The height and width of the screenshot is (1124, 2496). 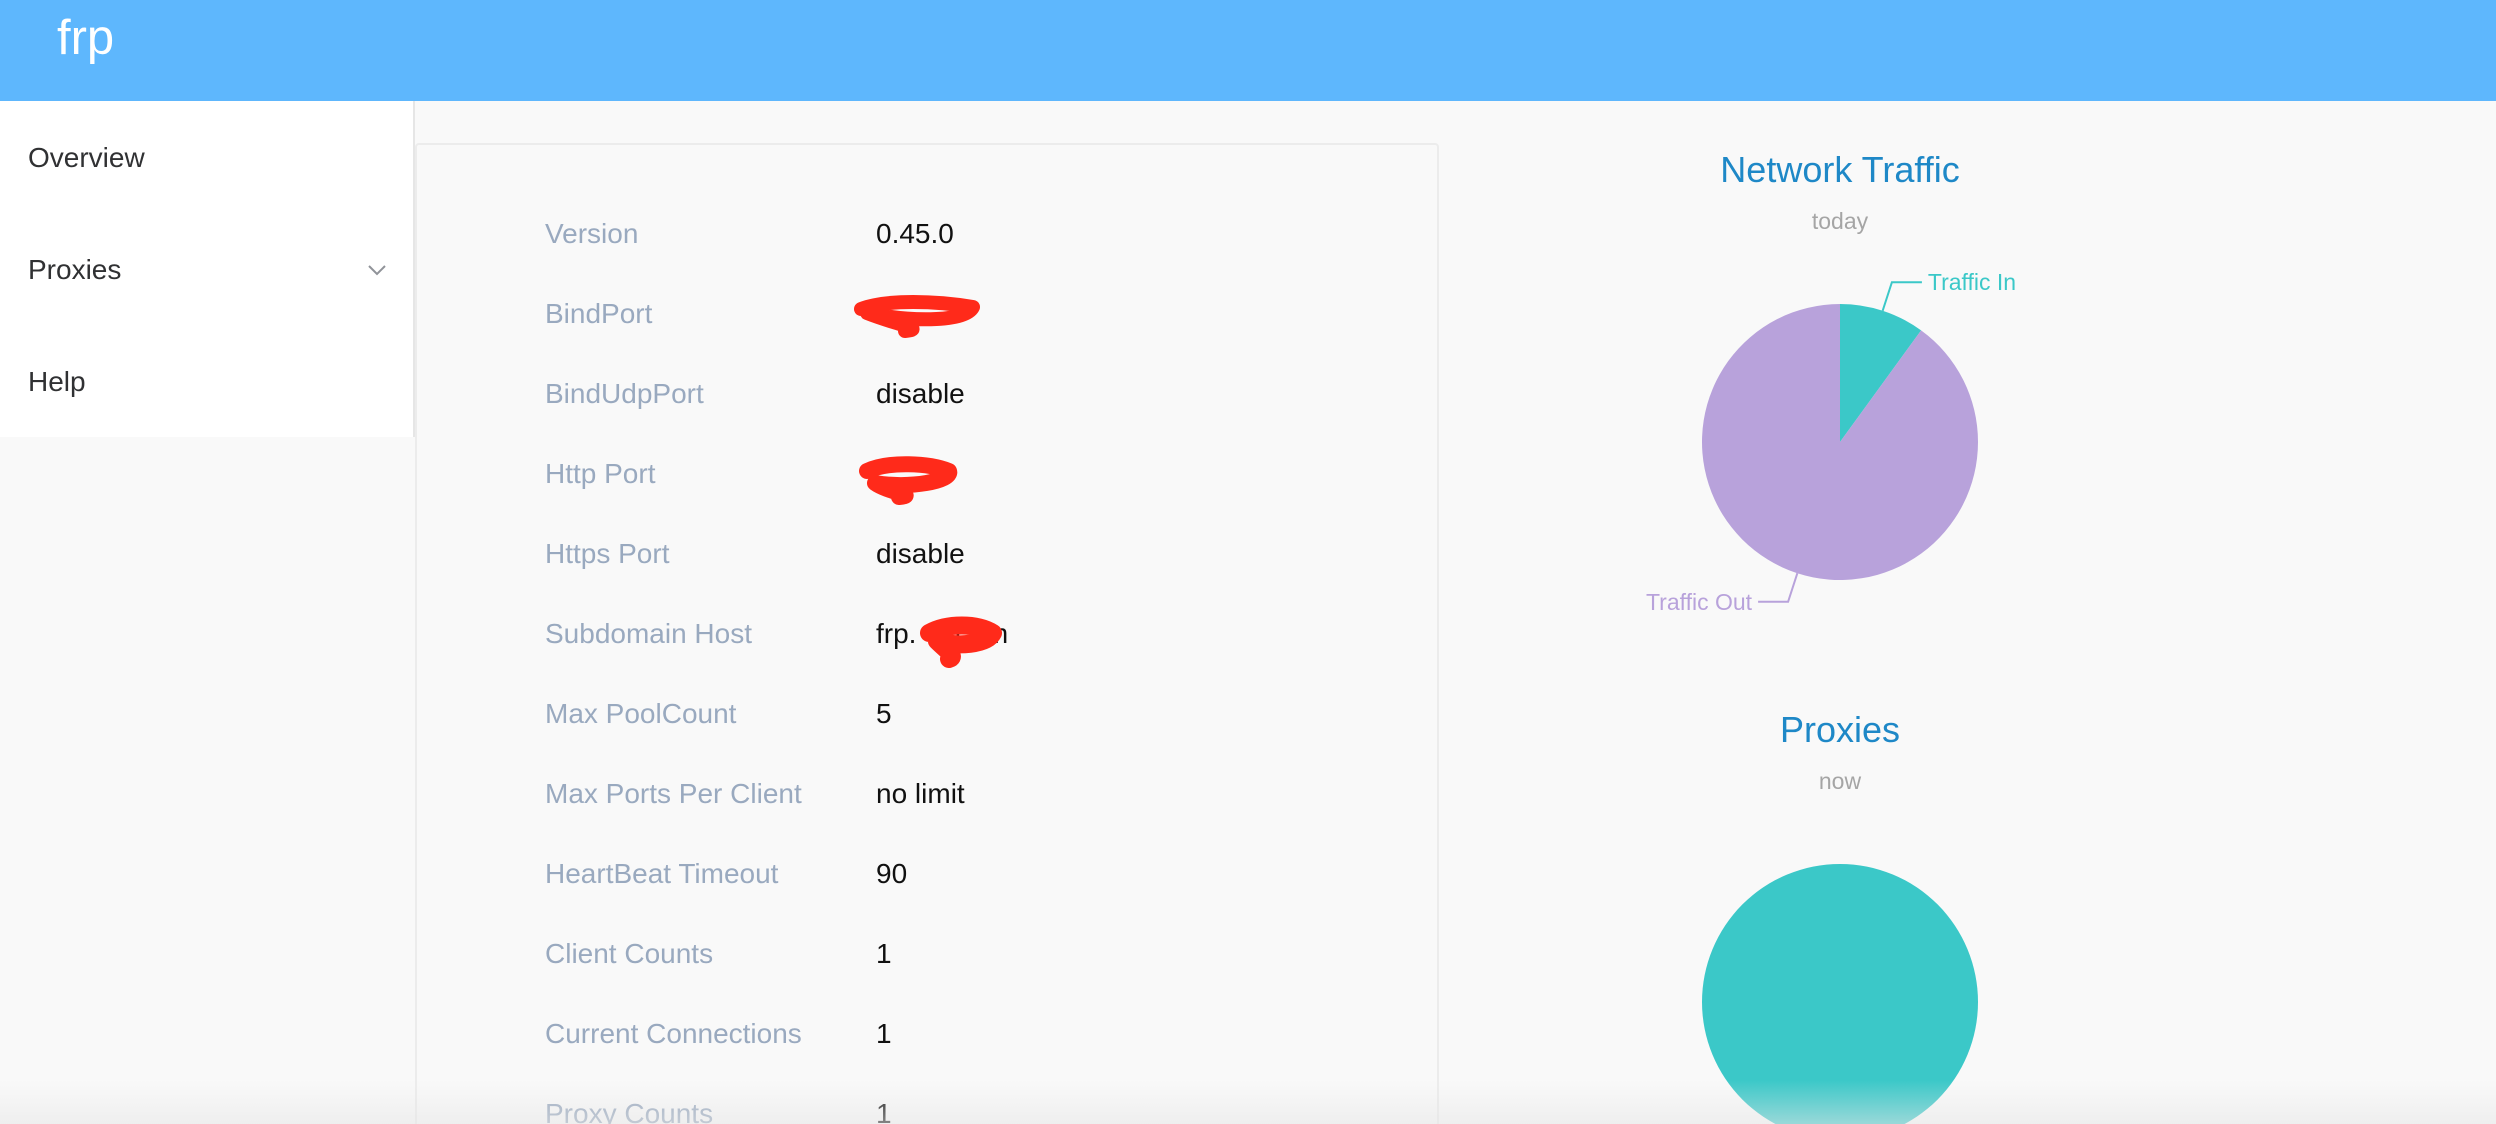 I want to click on info-label: BindUdpPort, so click(x=624, y=393).